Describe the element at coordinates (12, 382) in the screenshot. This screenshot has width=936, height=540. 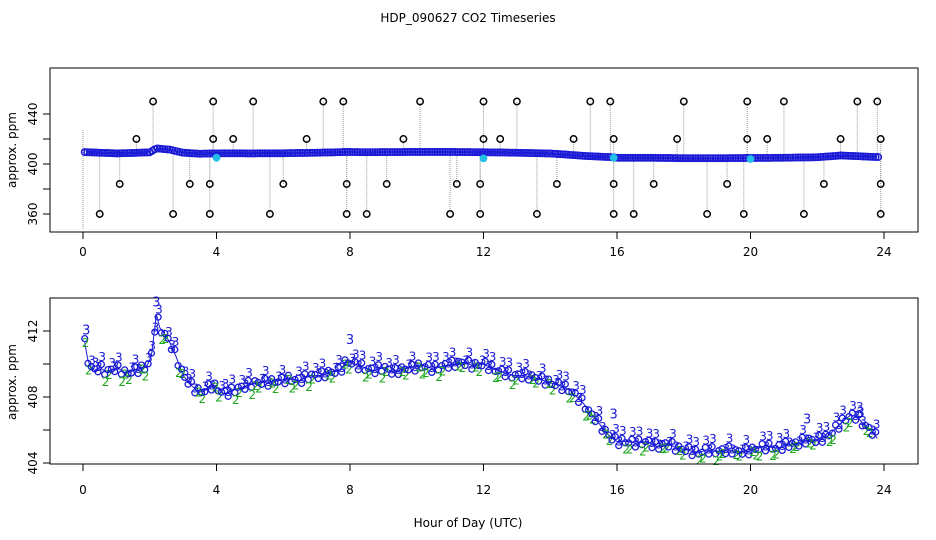
I see `bottom-y-axis-label: approx. ppm` at that location.